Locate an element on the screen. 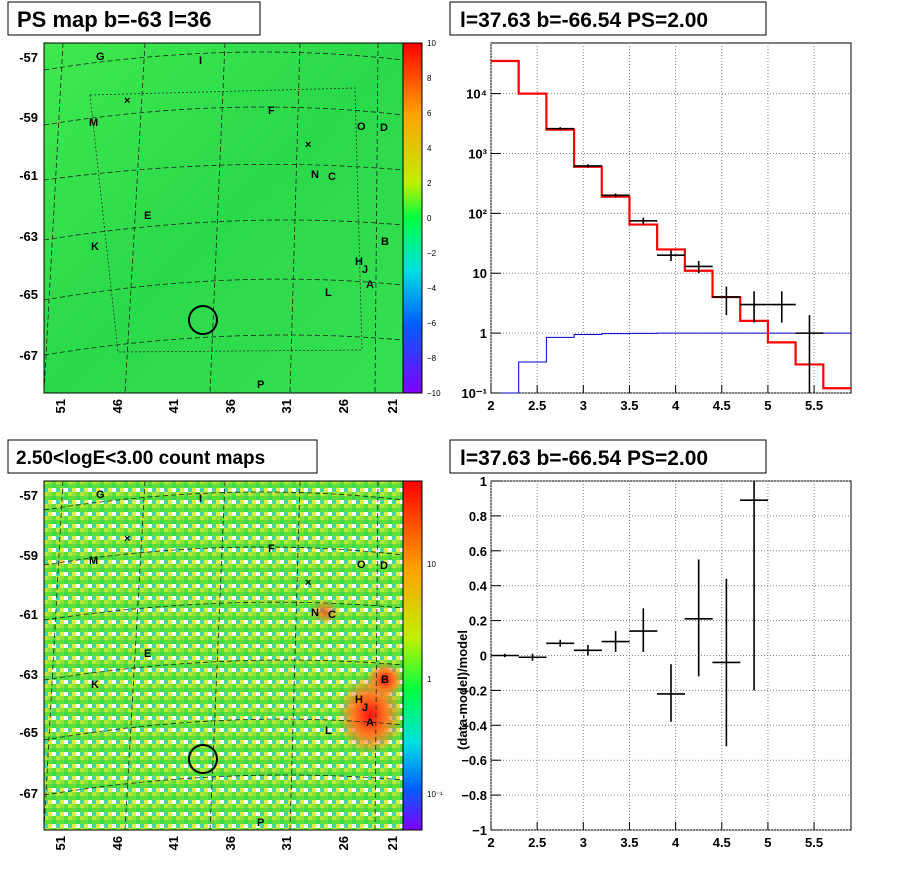 This screenshot has height=875, width=898. spectrum-y-tick-0: 10⁻¹ is located at coordinates (474, 393).